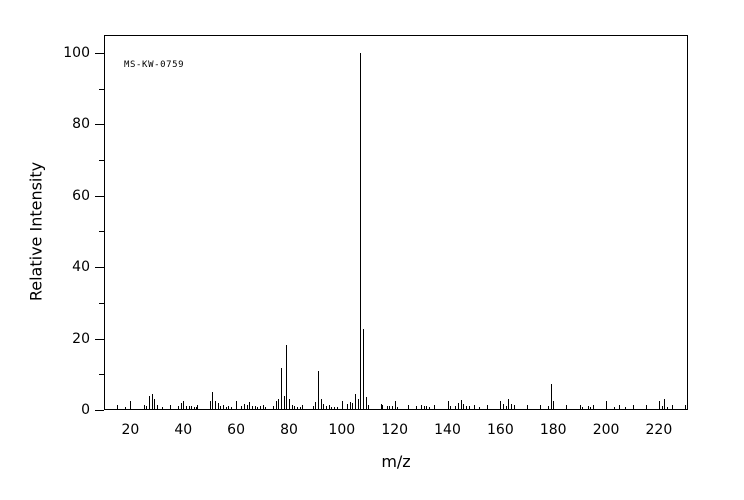  Describe the element at coordinates (81, 195) in the screenshot. I see `y-axis-tick-label: 60` at that location.